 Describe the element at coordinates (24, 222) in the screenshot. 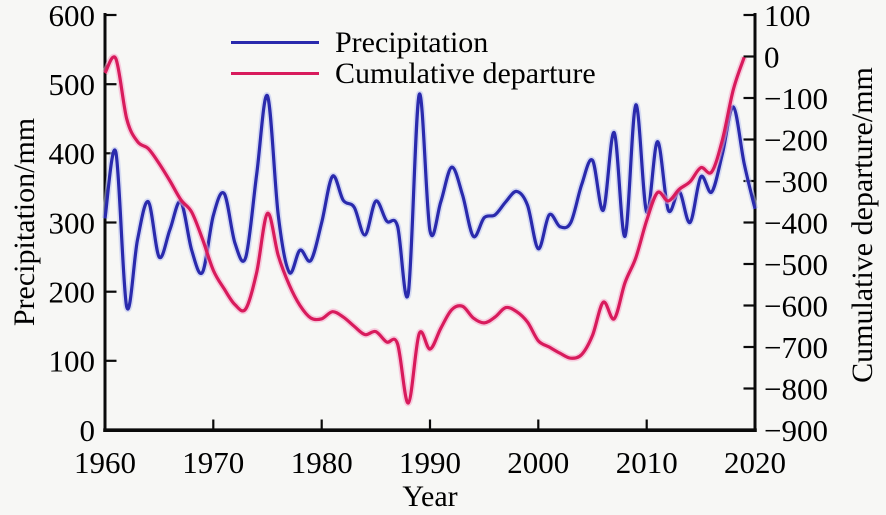

I see `left-axis-title: Precipitation/mm` at that location.